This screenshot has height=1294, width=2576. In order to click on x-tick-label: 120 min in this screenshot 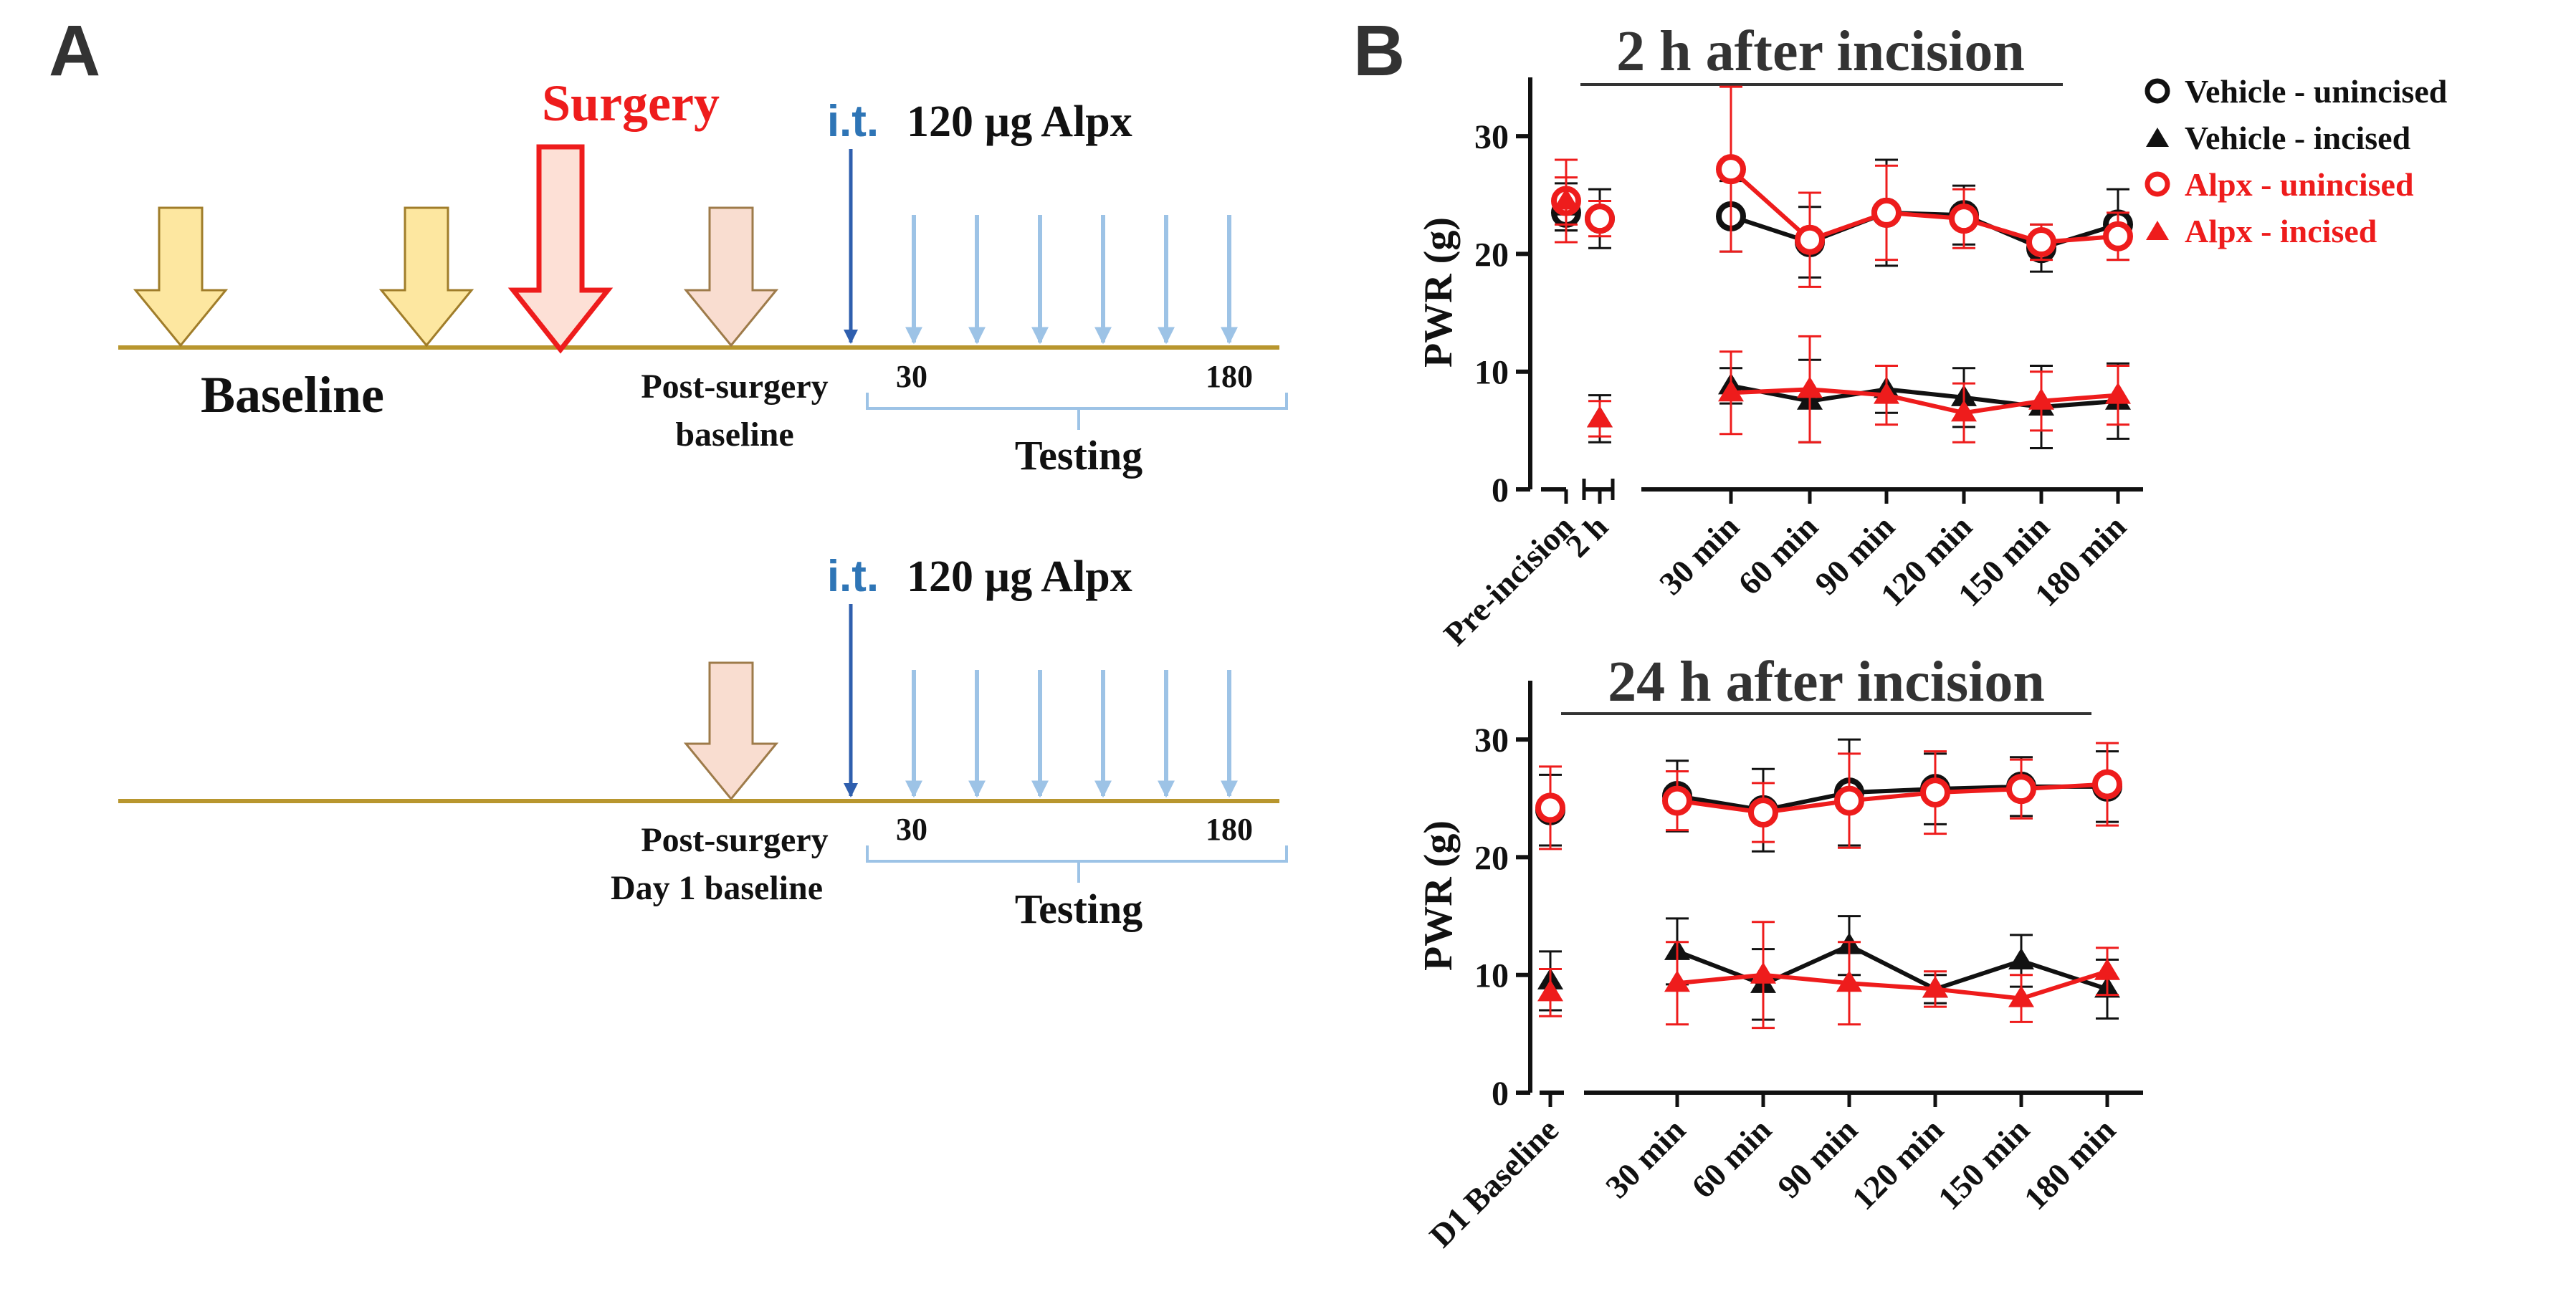, I will do `click(1897, 1164)`.